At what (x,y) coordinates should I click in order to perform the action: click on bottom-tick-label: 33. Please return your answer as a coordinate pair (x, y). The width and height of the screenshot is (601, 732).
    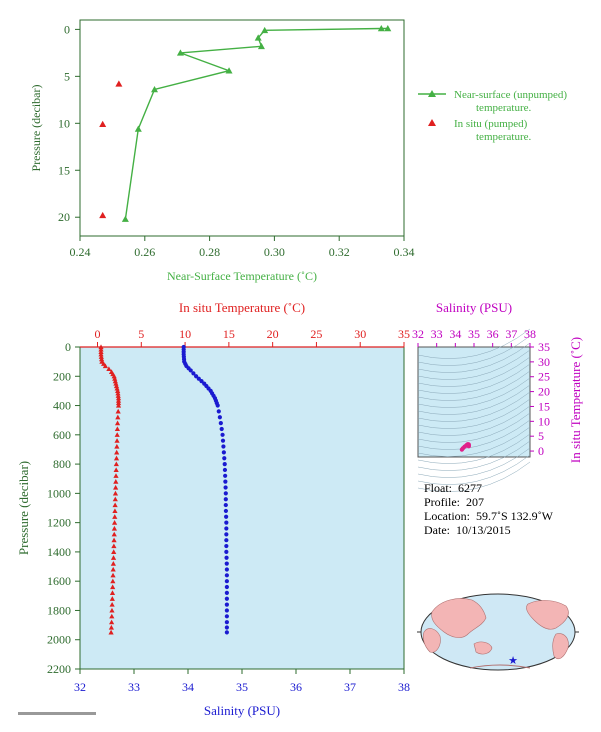
    Looking at the image, I should click on (134, 687).